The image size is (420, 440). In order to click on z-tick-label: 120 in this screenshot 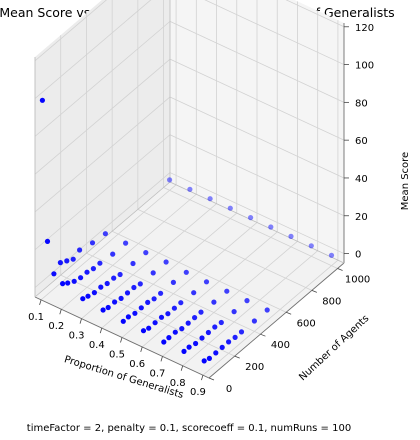, I will do `click(364, 28)`.